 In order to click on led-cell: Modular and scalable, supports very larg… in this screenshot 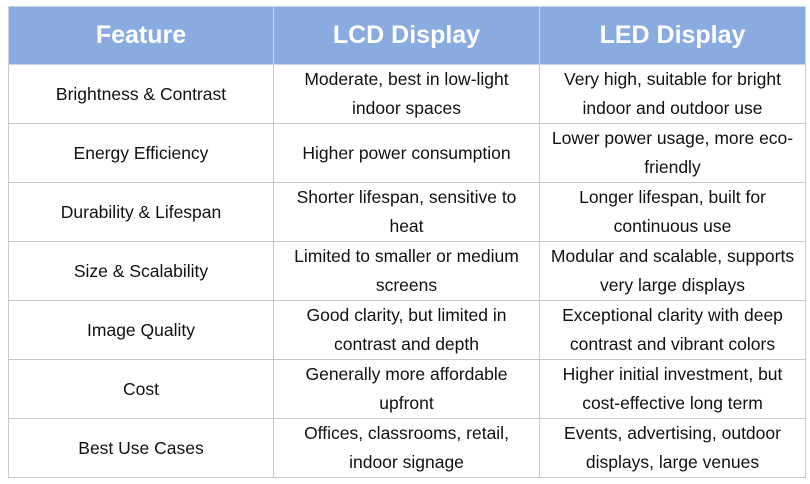, I will do `click(672, 271)`.